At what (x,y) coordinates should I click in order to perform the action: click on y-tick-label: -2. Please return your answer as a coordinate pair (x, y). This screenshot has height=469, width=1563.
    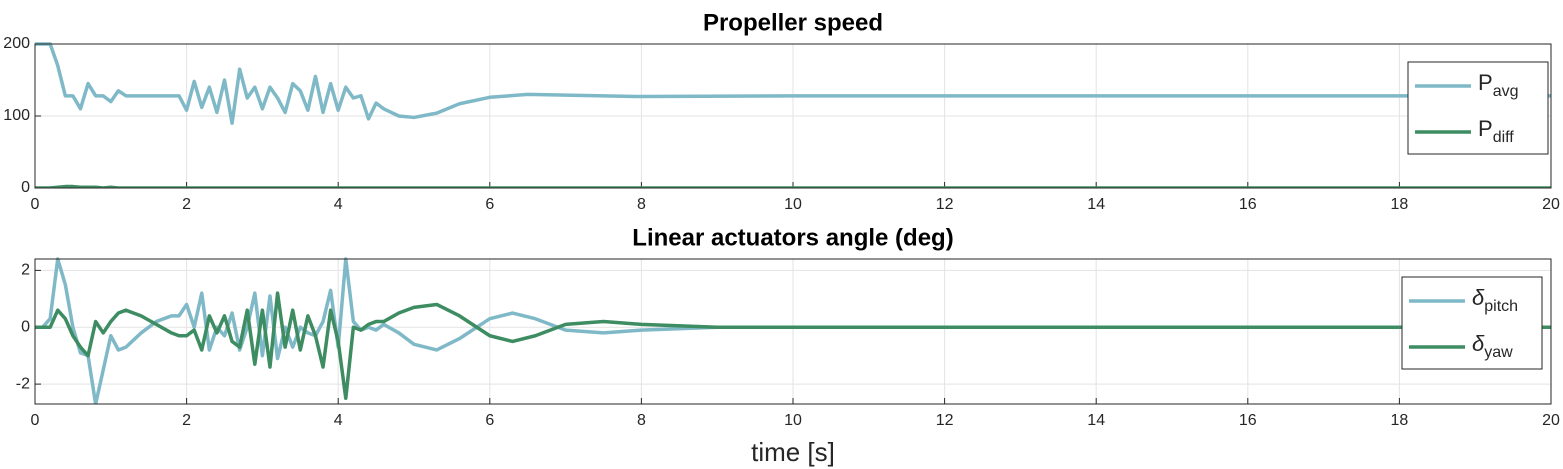
    Looking at the image, I should click on (23, 383).